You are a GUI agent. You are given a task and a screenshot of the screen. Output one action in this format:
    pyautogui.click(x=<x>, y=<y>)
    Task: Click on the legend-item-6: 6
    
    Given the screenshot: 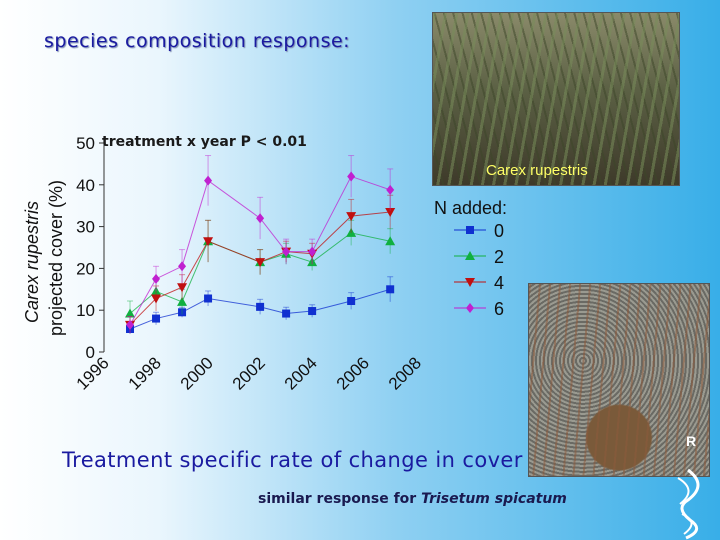 What is the action you would take?
    pyautogui.click(x=479, y=309)
    